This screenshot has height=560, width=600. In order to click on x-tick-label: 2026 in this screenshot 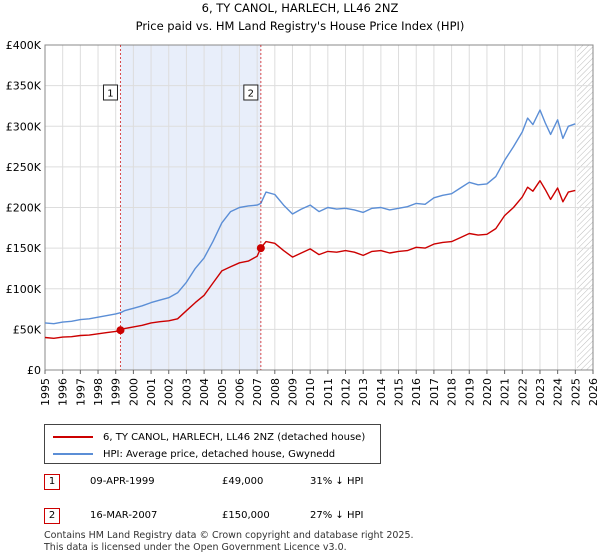, I will do `click(593, 392)`.